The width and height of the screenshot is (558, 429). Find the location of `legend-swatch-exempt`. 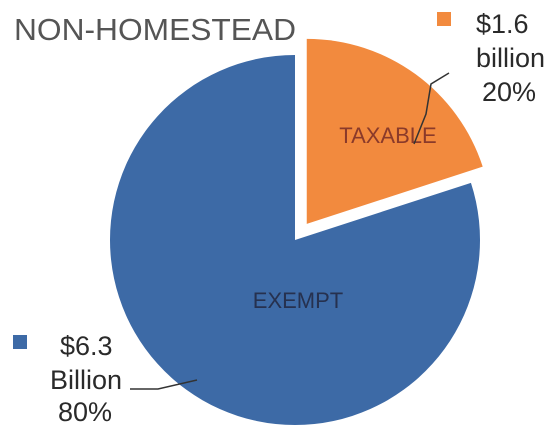

legend-swatch-exempt is located at coordinates (20, 342).